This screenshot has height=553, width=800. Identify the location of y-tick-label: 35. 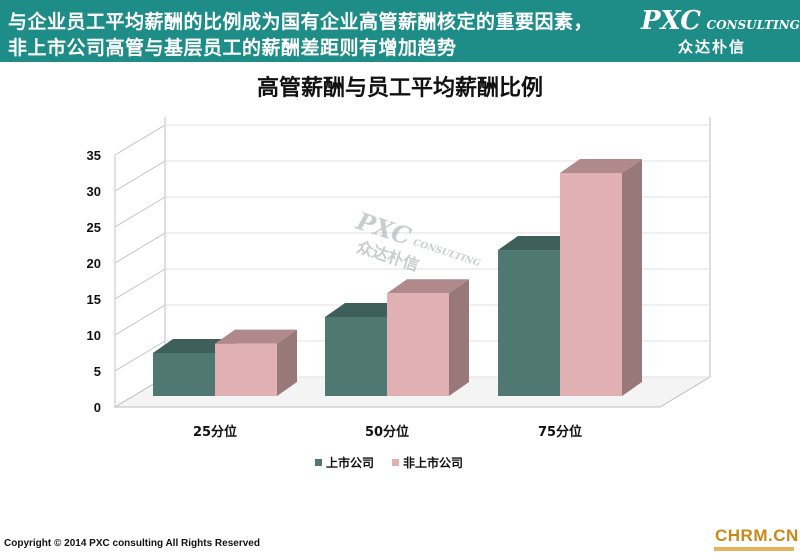
(94, 155).